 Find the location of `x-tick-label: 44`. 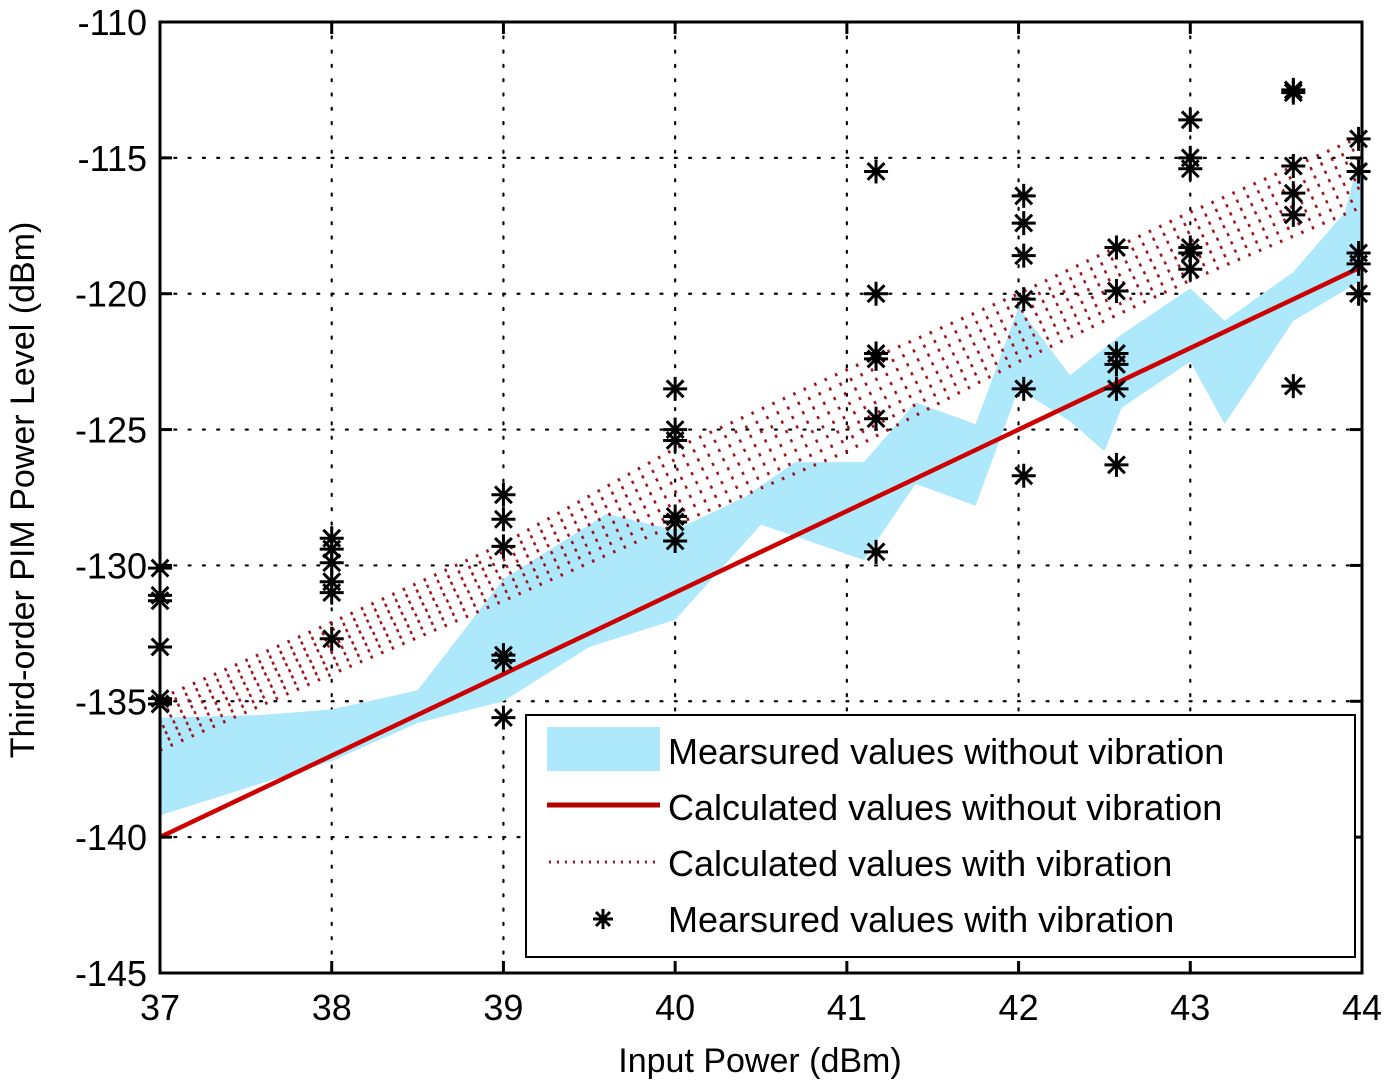

x-tick-label: 44 is located at coordinates (1362, 1007).